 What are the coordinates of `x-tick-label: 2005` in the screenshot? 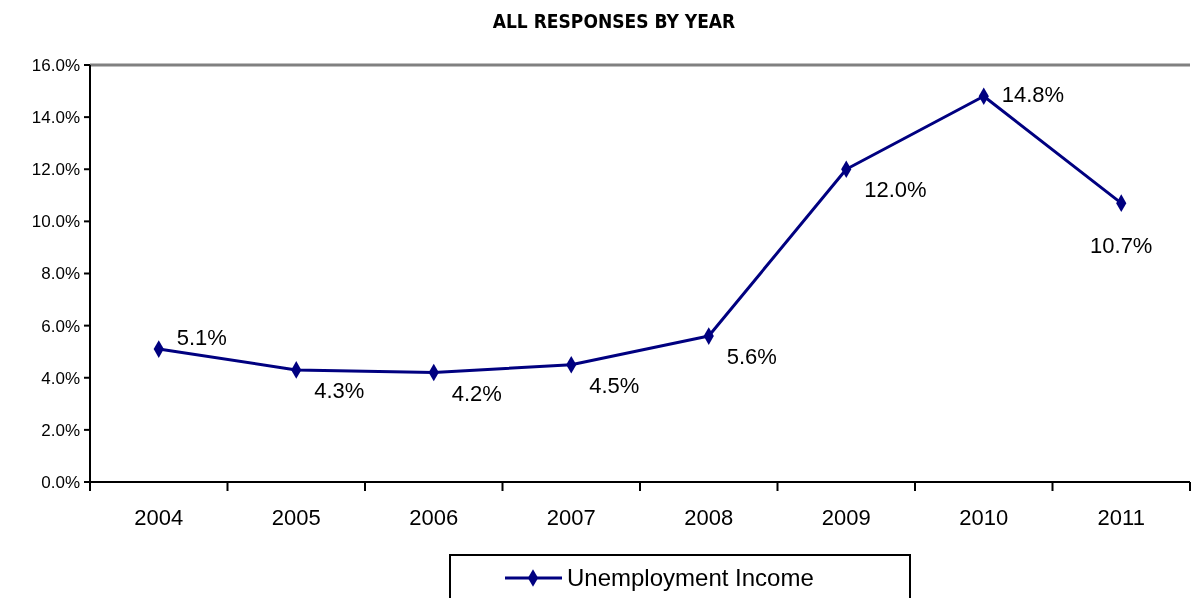 It's located at (296, 517).